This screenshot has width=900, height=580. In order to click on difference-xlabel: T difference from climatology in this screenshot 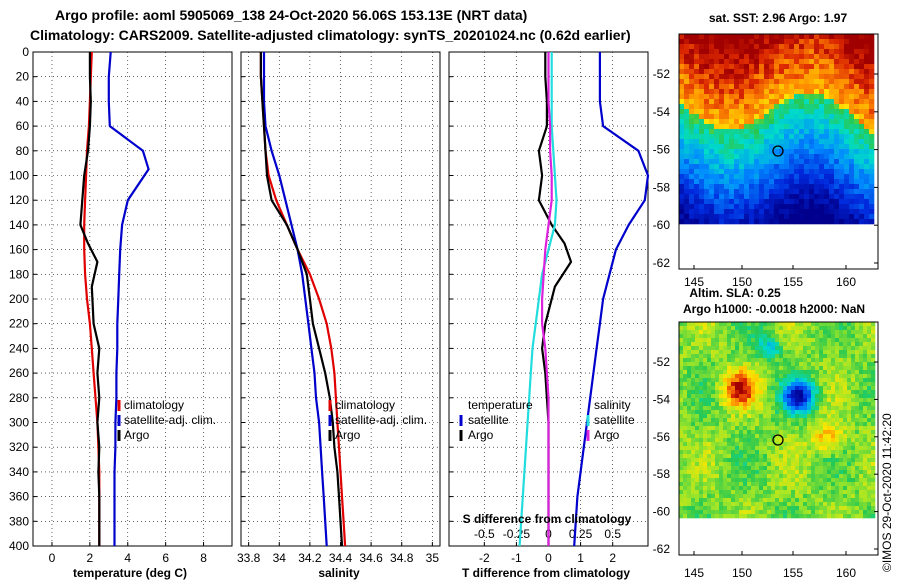, I will do `click(546, 573)`.